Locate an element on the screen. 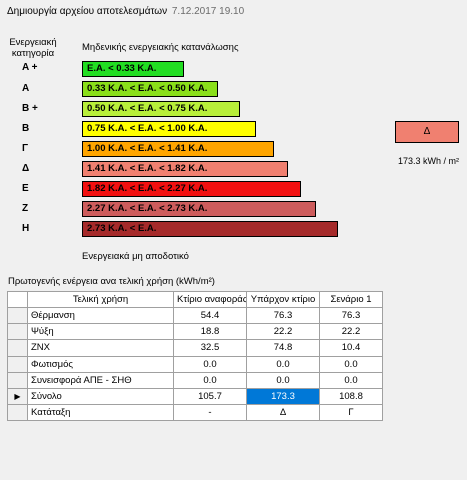 The height and width of the screenshot is (480, 467). table-row: Ψύξη 18.8 22.2 22.2 is located at coordinates (195, 332).